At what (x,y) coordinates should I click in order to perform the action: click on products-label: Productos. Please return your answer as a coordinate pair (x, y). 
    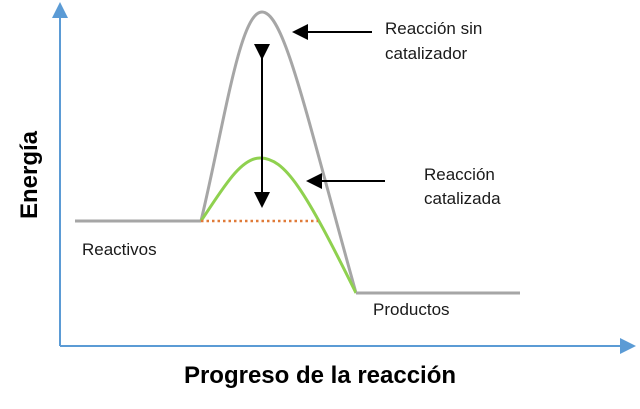
    Looking at the image, I should click on (411, 309).